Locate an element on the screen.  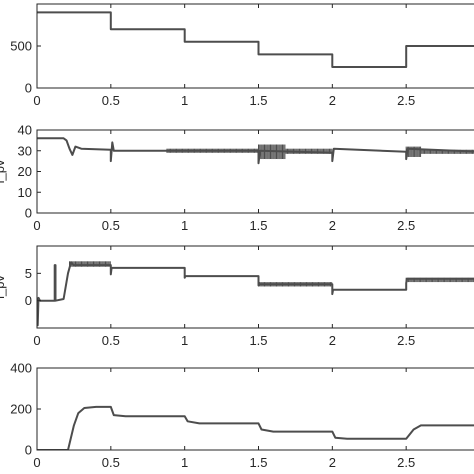
y-tick-label: 500 is located at coordinates (21, 46).